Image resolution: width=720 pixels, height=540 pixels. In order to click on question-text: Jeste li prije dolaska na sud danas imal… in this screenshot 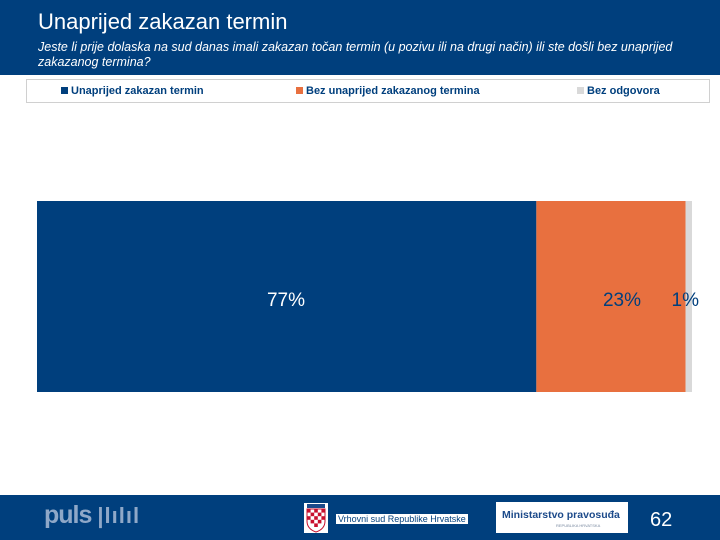, I will do `click(355, 54)`.